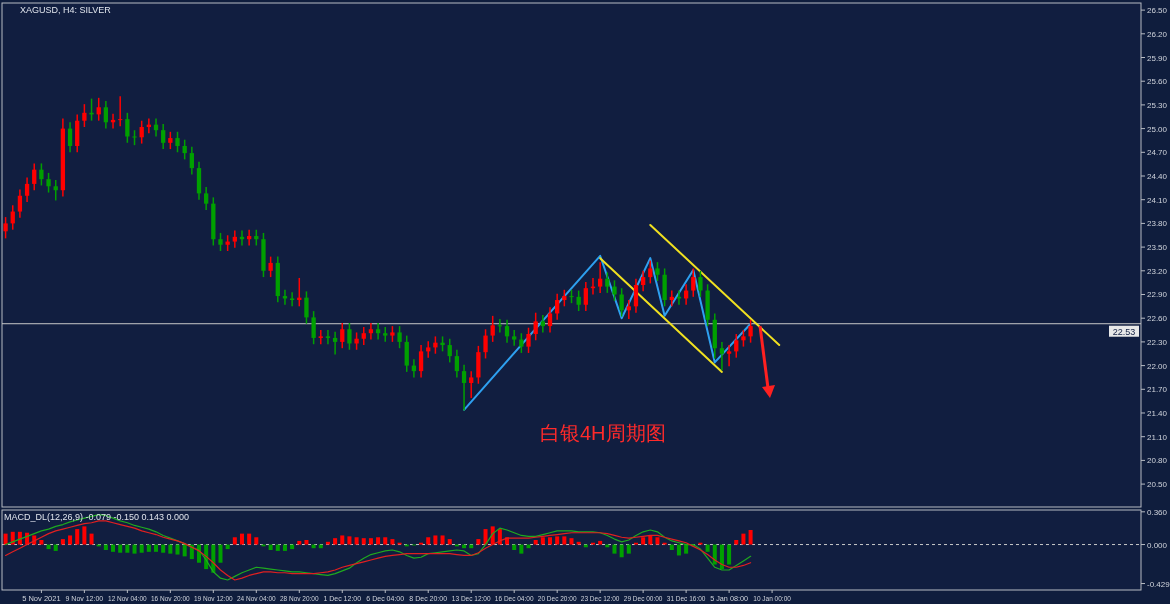  What do you see at coordinates (1157, 105) in the screenshot?
I see `y-tick-label: 25.30` at bounding box center [1157, 105].